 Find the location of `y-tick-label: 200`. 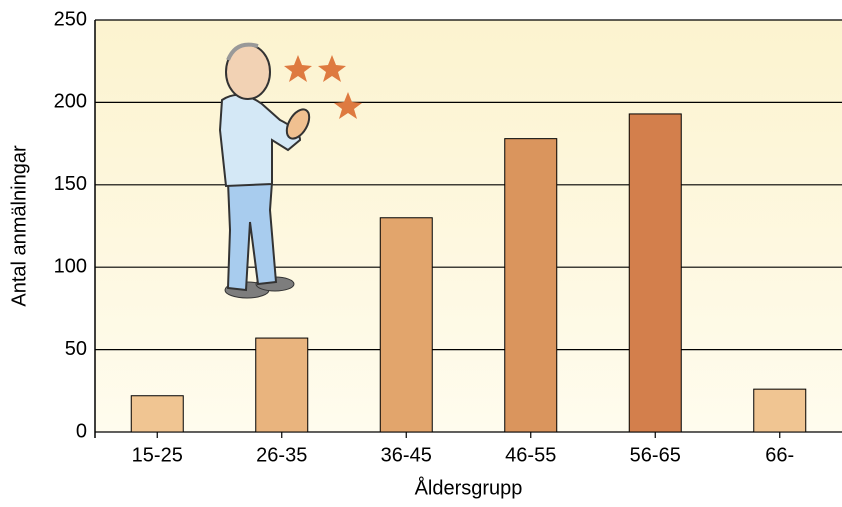

y-tick-label: 200 is located at coordinates (70, 102).